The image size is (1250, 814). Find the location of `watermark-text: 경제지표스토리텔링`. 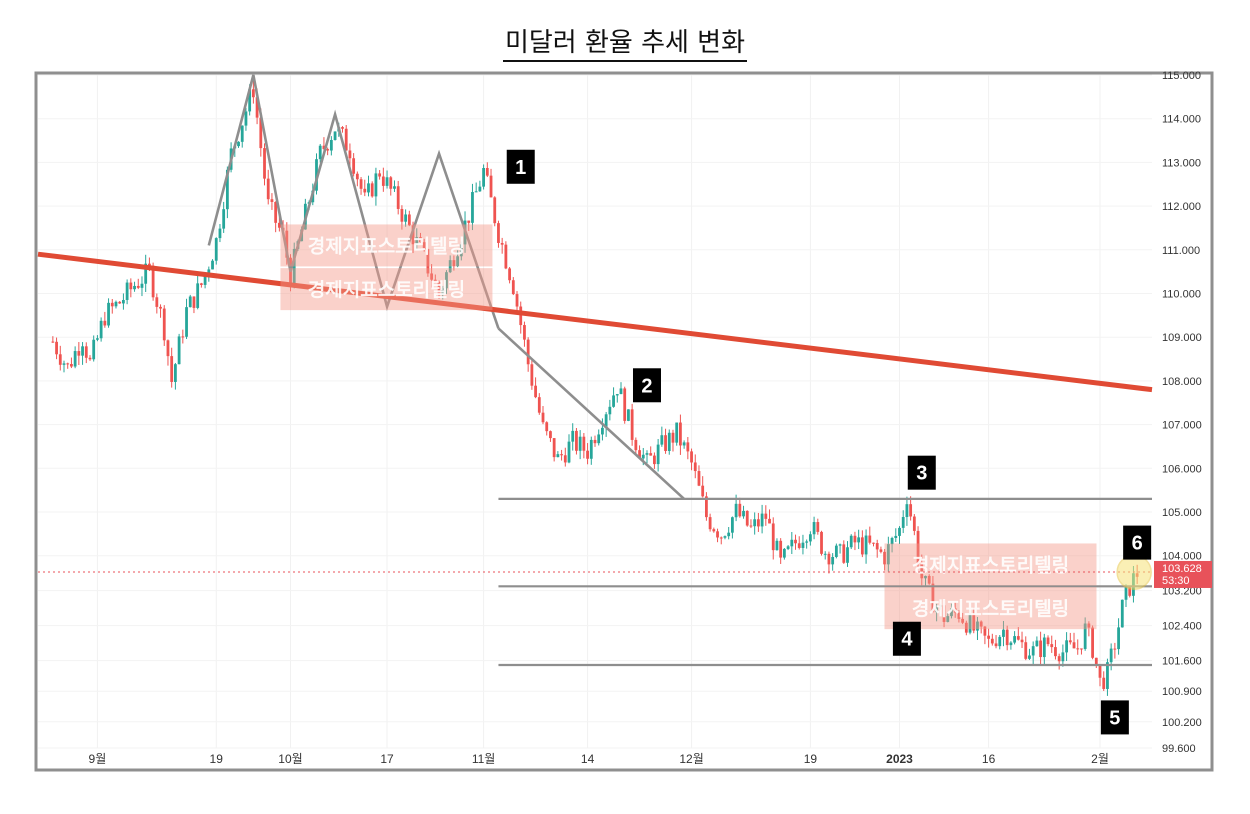

watermark-text: 경제지표스토리텔링 is located at coordinates (990, 565).